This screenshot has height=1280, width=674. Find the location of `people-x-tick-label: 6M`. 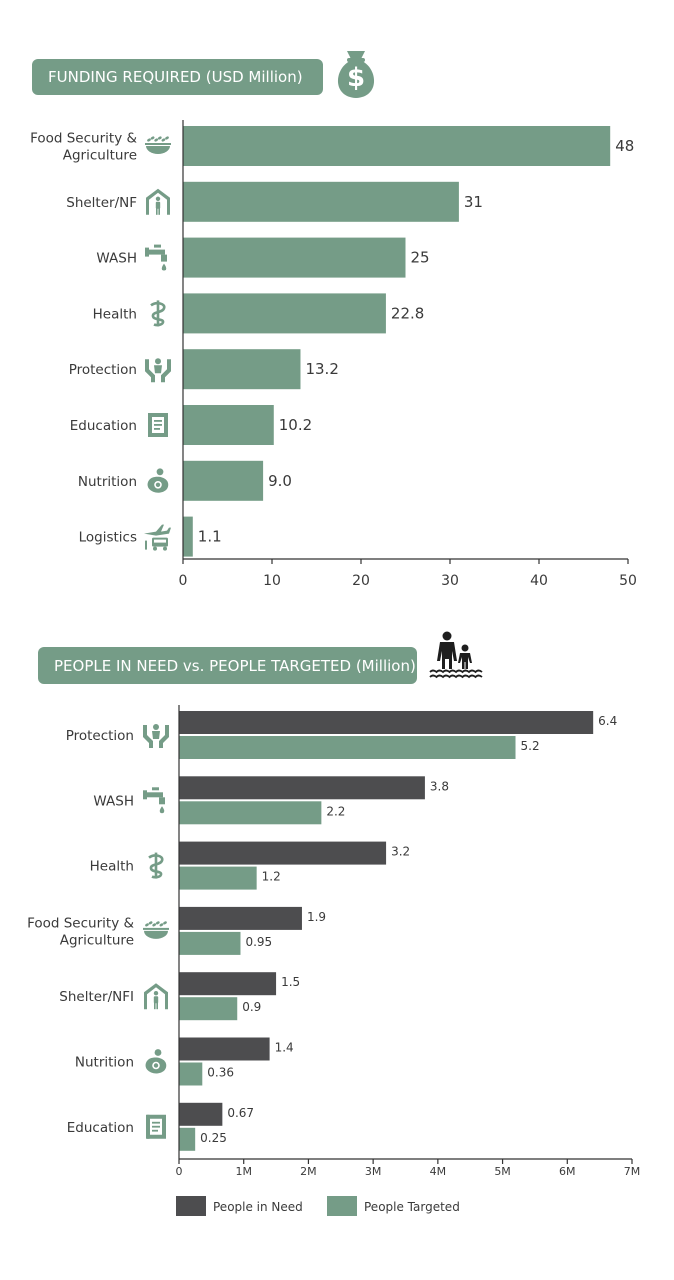

people-x-tick-label: 6M is located at coordinates (567, 1171).